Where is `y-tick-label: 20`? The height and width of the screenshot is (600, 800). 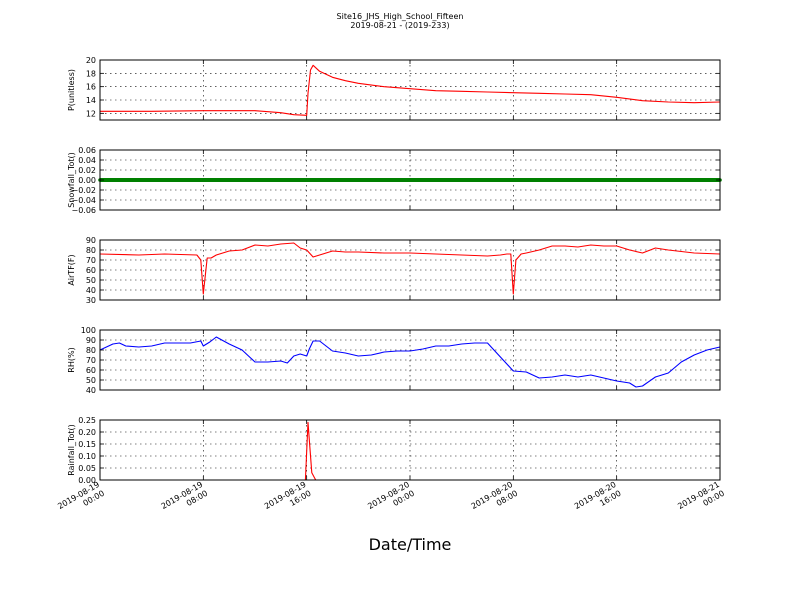 y-tick-label: 20 is located at coordinates (91, 60).